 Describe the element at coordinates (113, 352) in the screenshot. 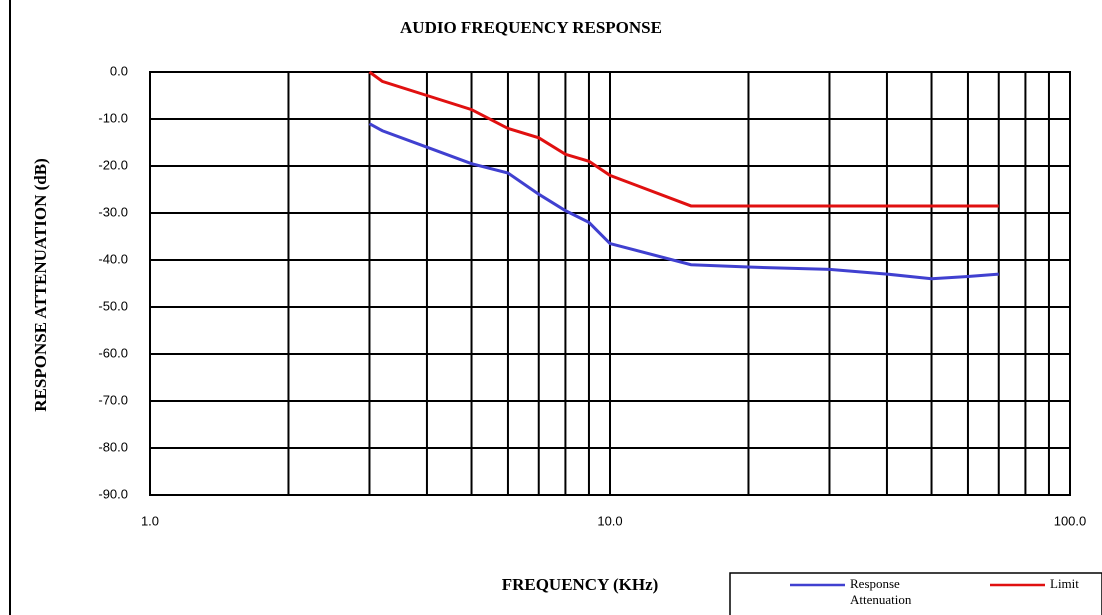

I see `y-tick-label: -60.0` at that location.